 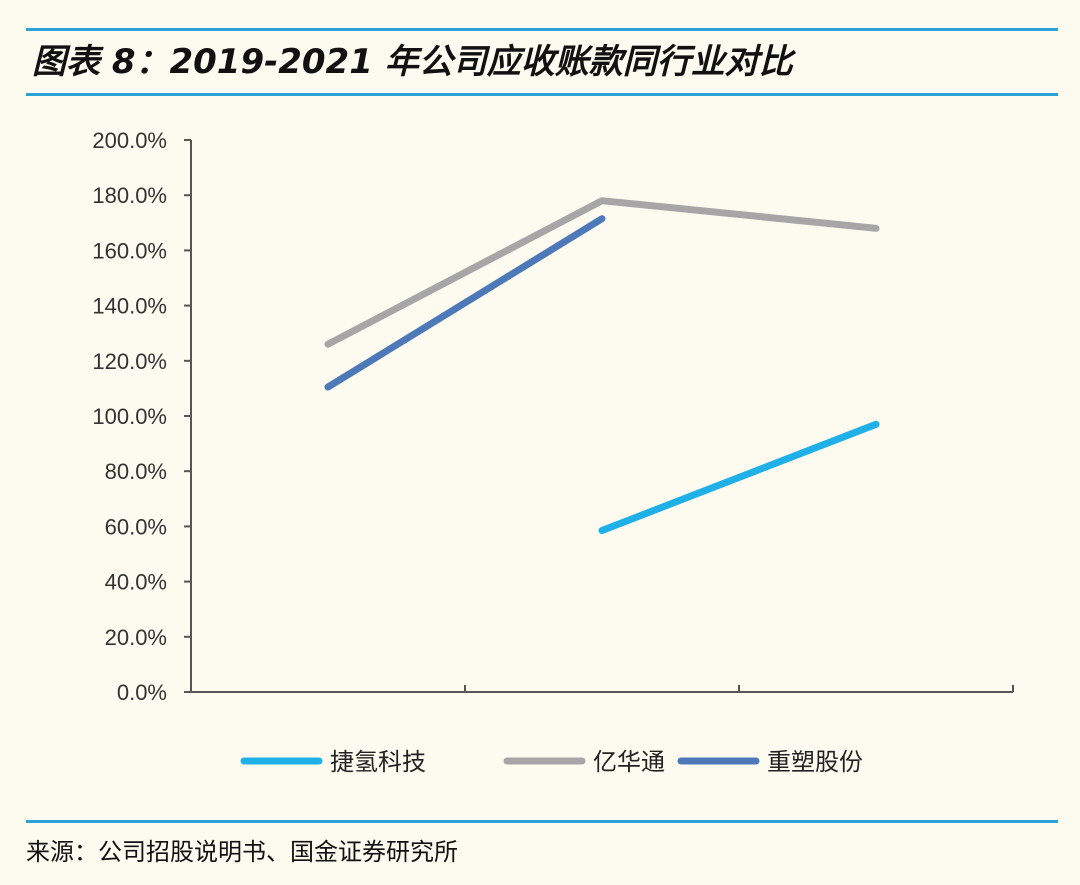 I want to click on legend-label-1: 亿华通, so click(x=629, y=762).